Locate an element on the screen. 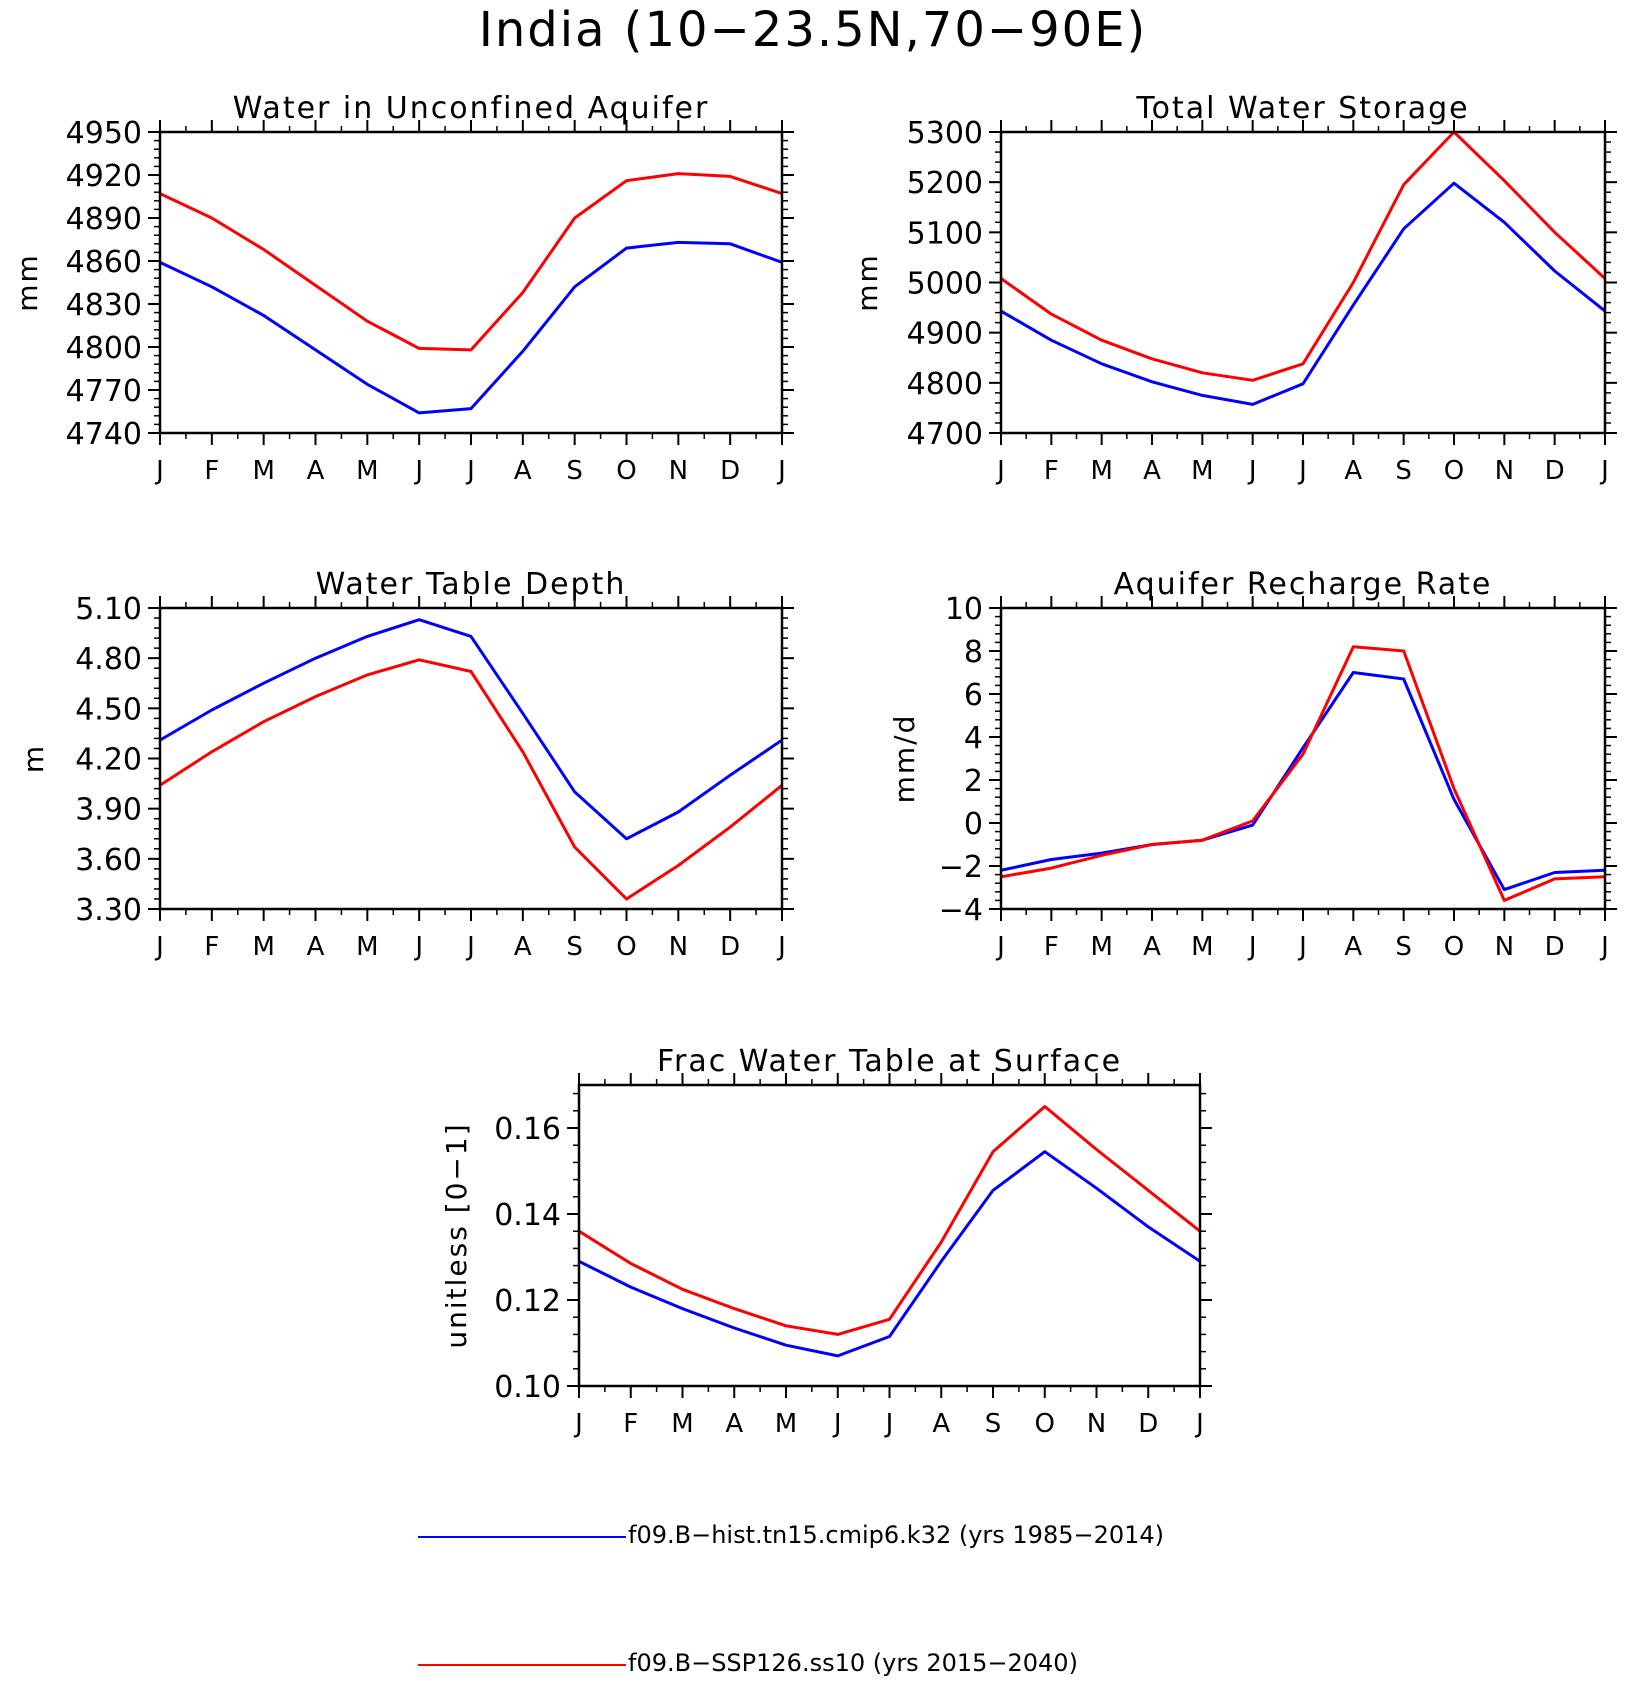  panel-title: Total Water Storage is located at coordinates (1302, 108).